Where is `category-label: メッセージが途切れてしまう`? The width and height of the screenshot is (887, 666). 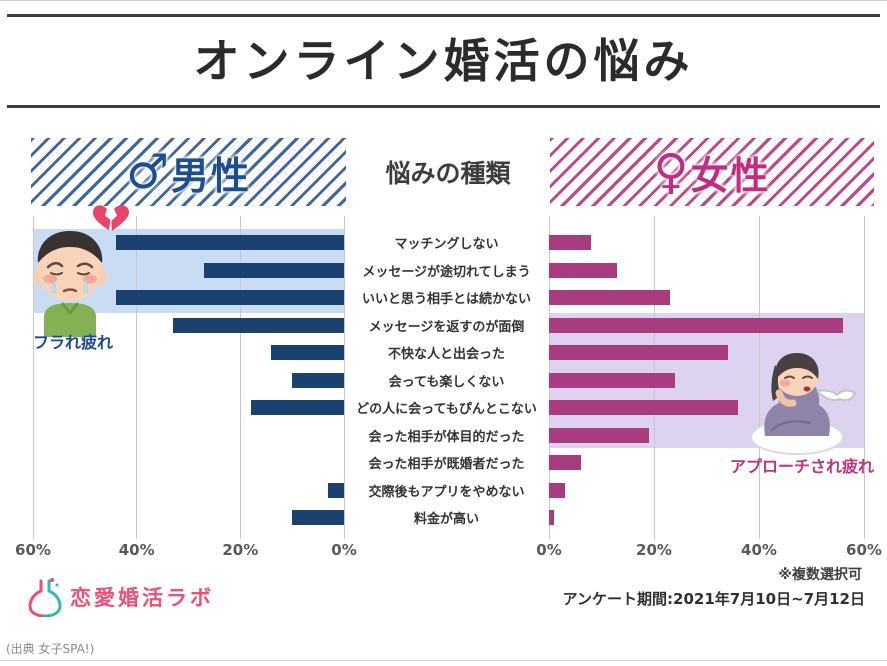
category-label: メッセージが途切れてしまう is located at coordinates (446, 272).